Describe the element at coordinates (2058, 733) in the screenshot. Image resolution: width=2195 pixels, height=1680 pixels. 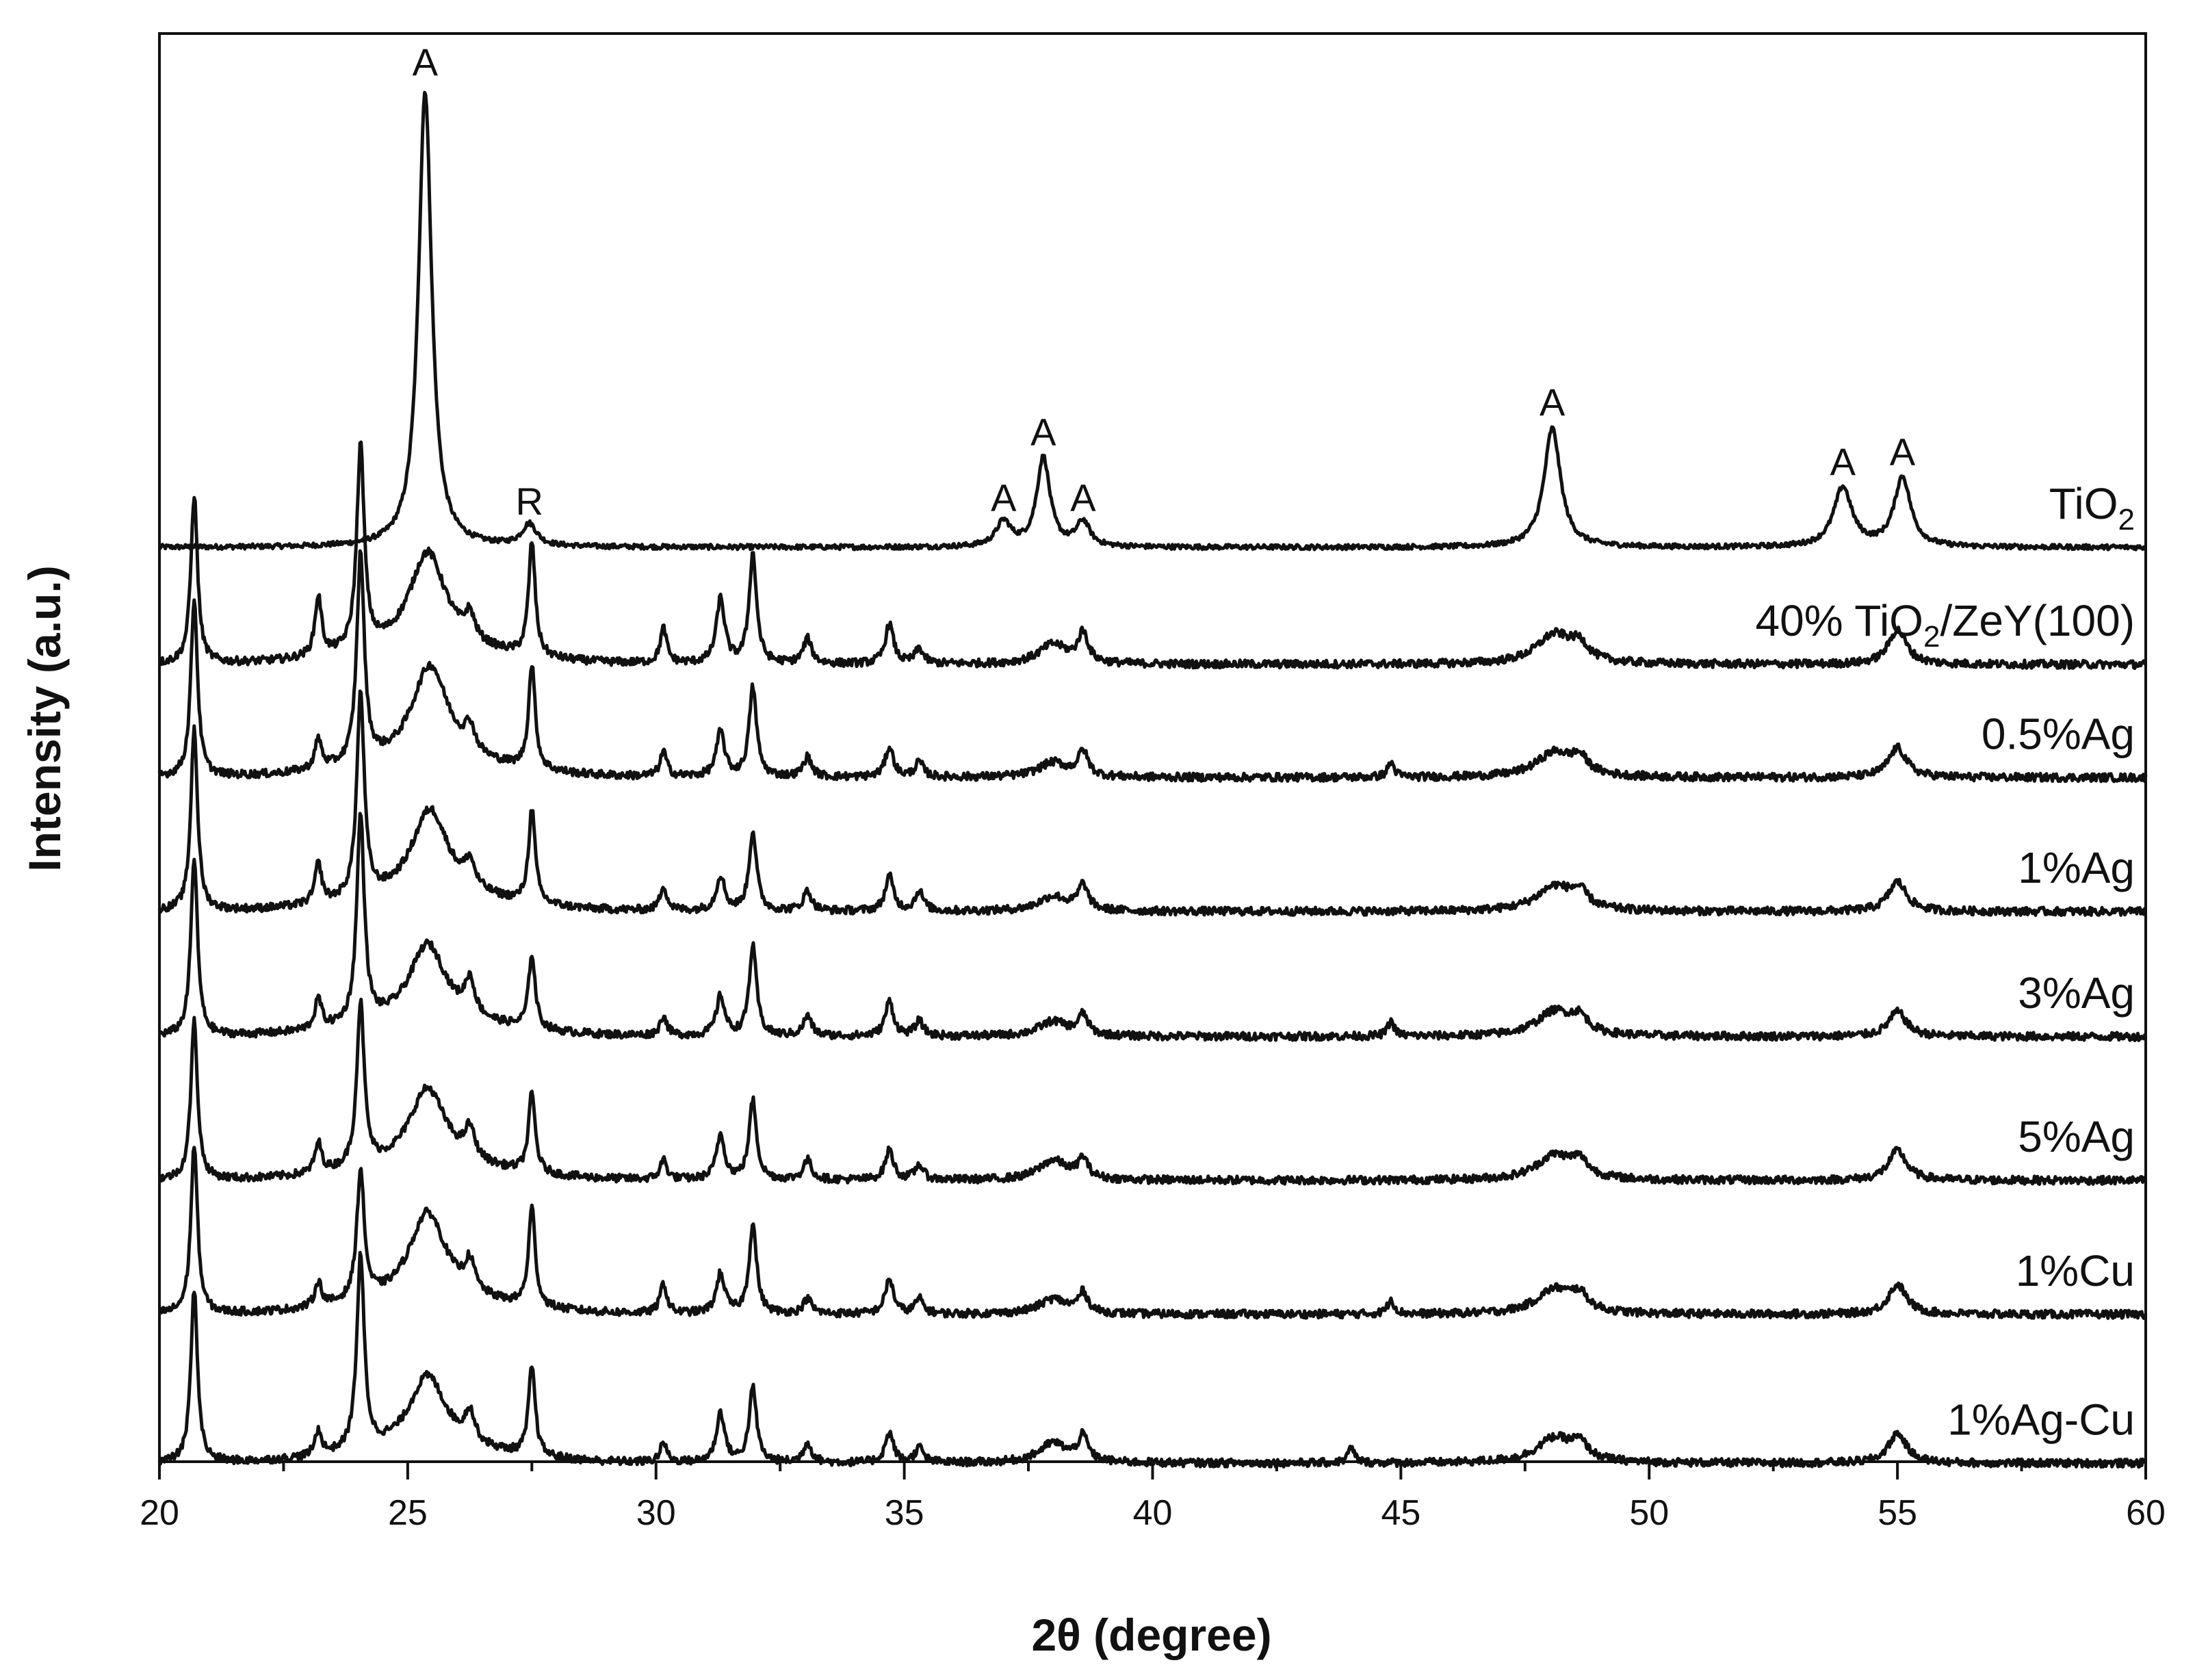
I see `series-label: 0.5%Ag` at that location.